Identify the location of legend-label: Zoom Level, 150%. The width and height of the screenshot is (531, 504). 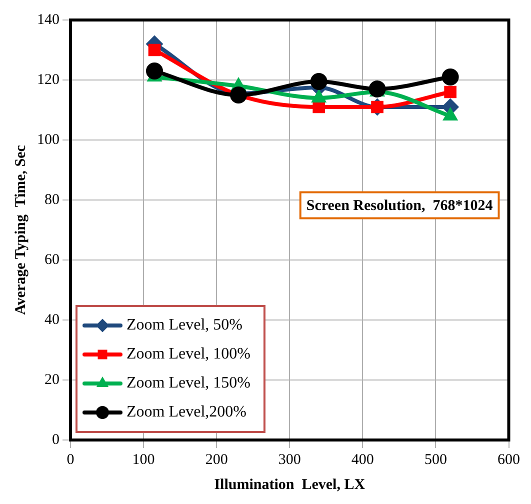
(188, 383).